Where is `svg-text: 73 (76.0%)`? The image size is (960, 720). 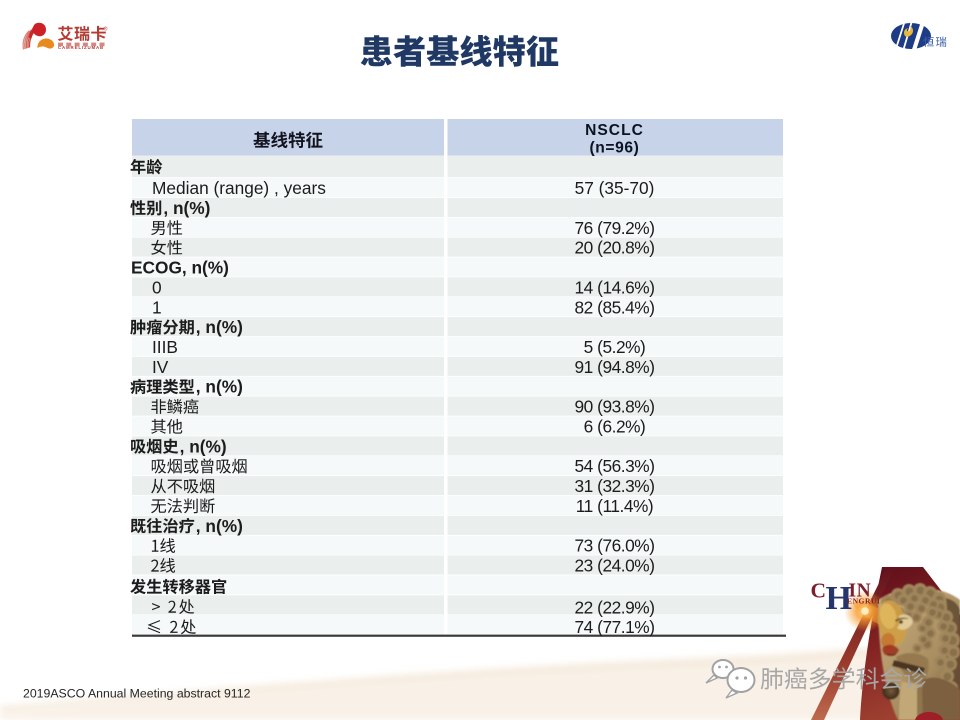
svg-text: 73 (76.0%) is located at coordinates (614, 546).